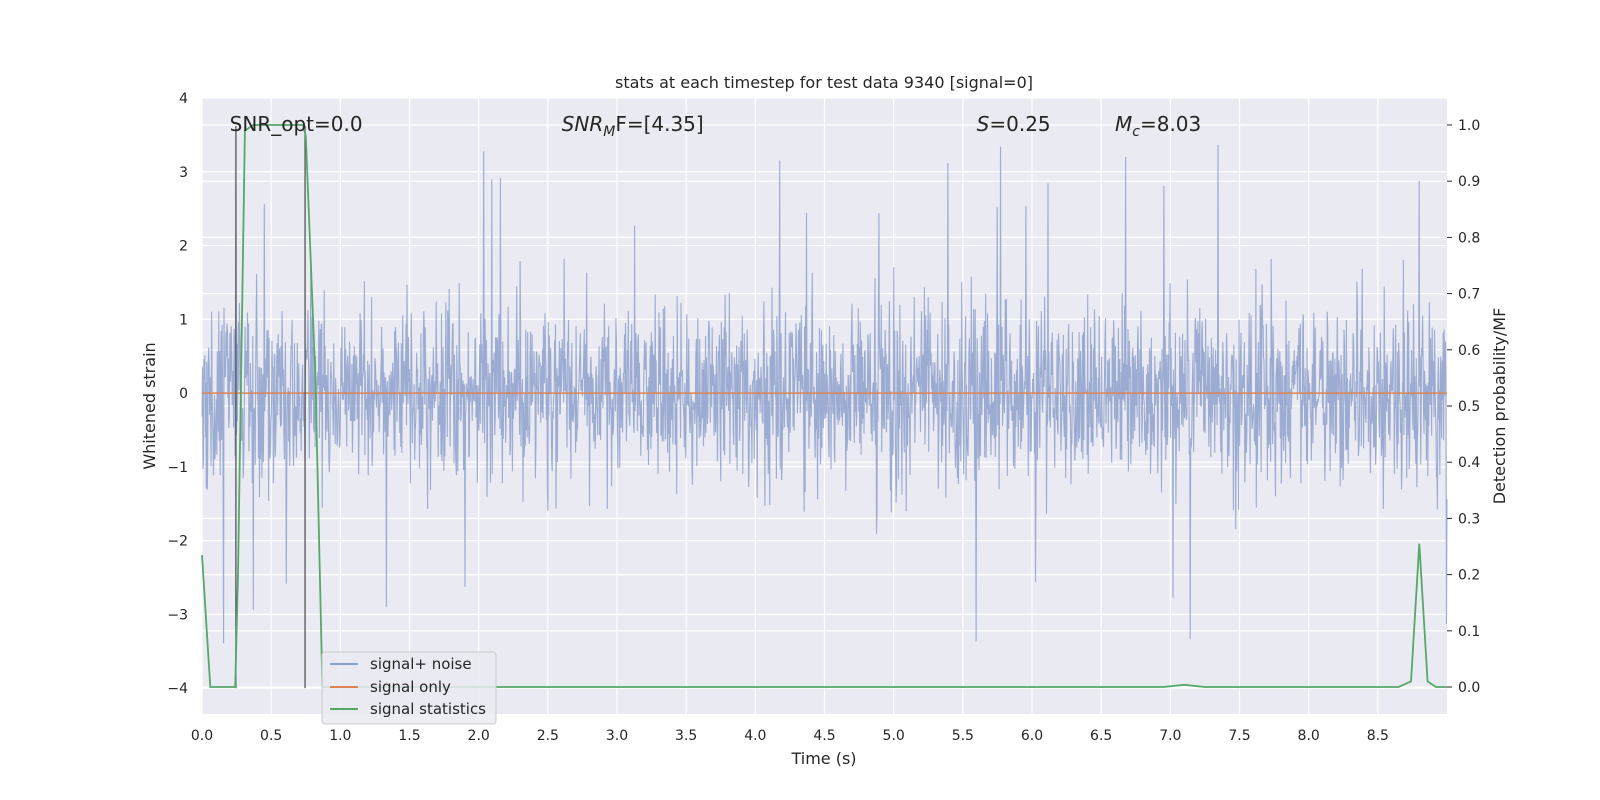  I want to click on legend-label-signal: signal only, so click(410, 687).